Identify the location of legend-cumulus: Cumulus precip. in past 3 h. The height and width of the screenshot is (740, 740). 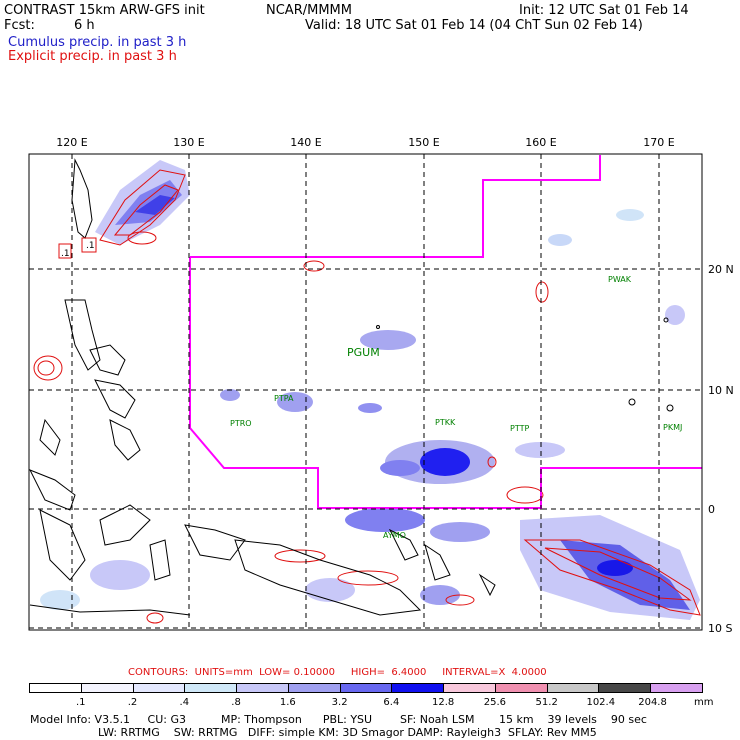
(97, 42).